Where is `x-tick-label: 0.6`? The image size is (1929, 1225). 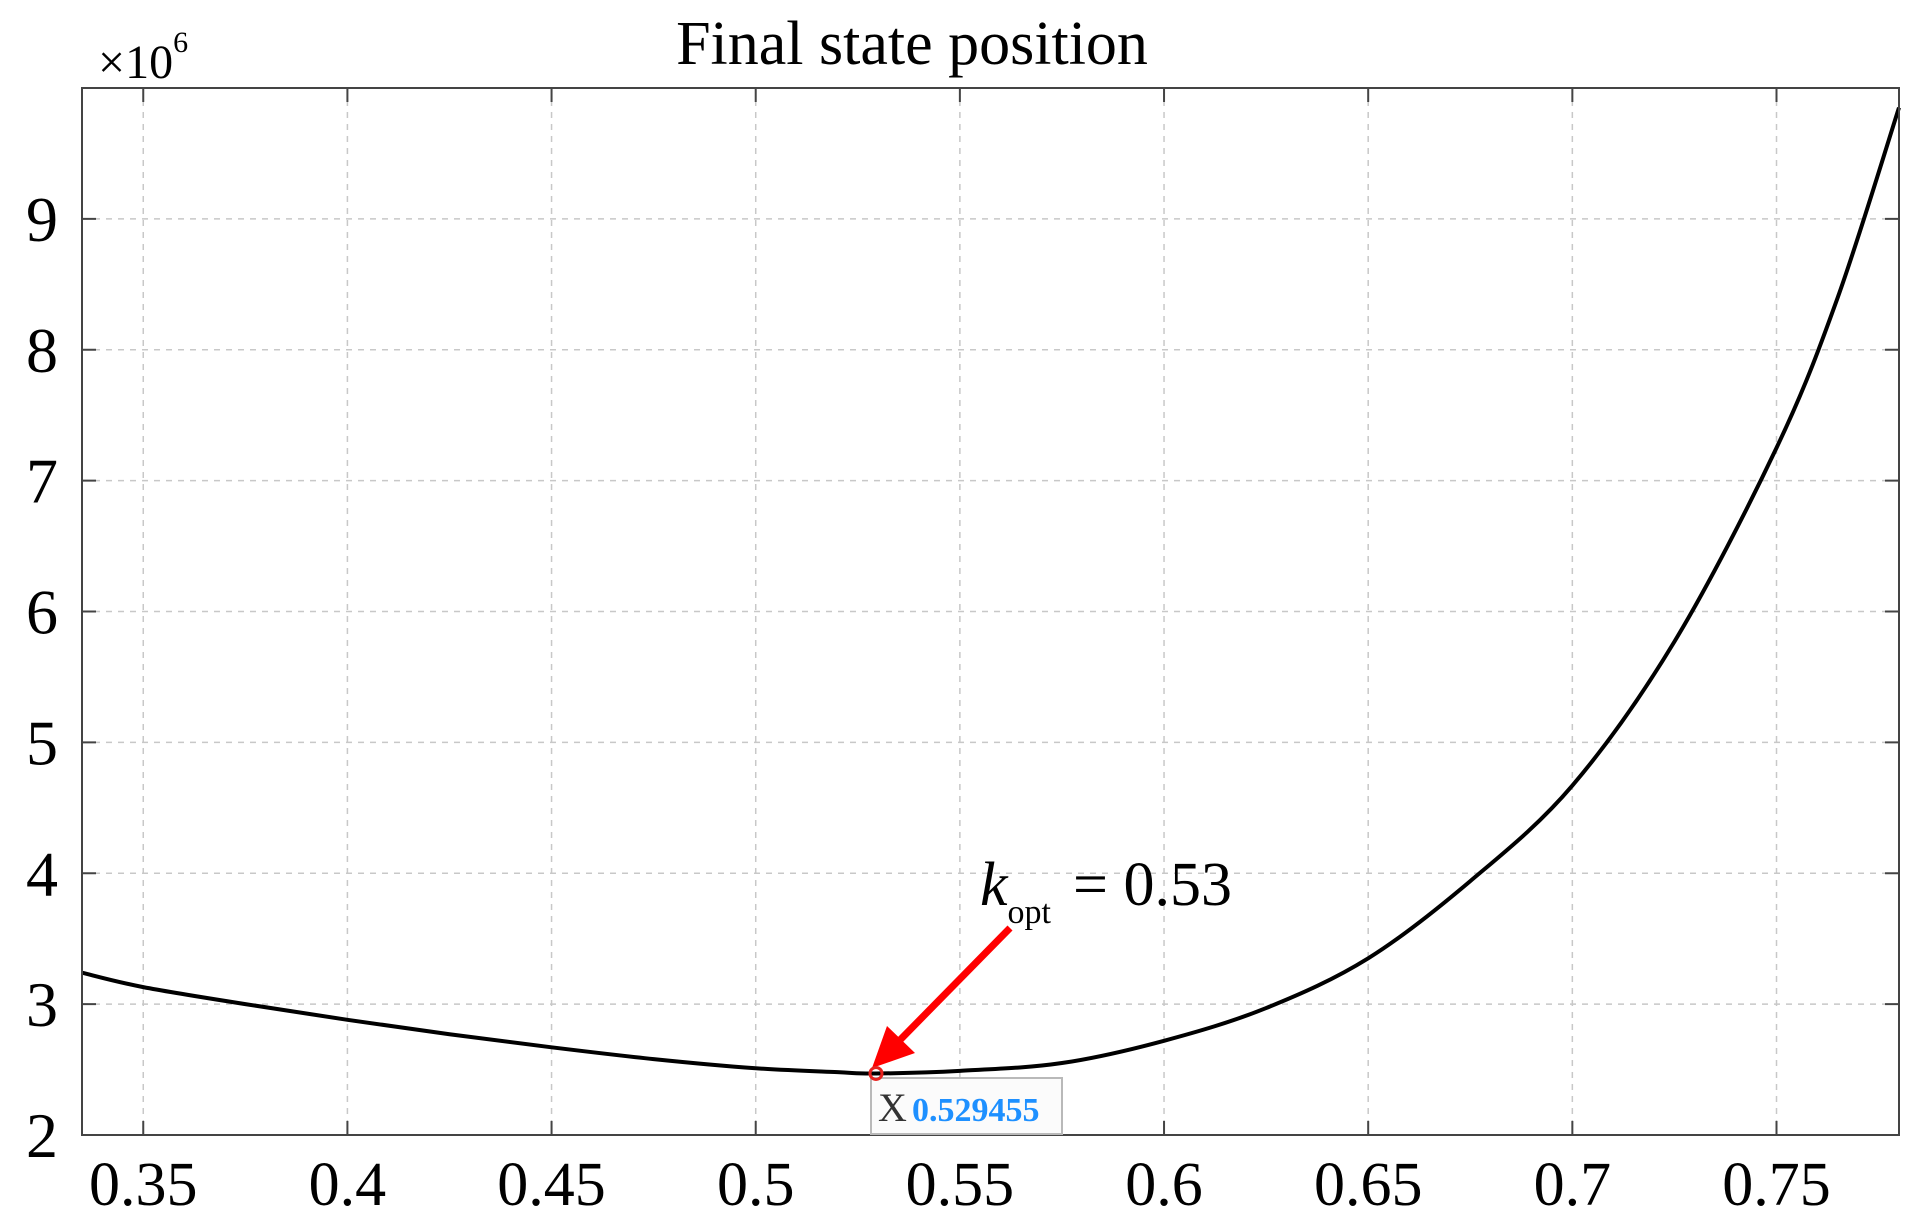 x-tick-label: 0.6 is located at coordinates (1164, 1185).